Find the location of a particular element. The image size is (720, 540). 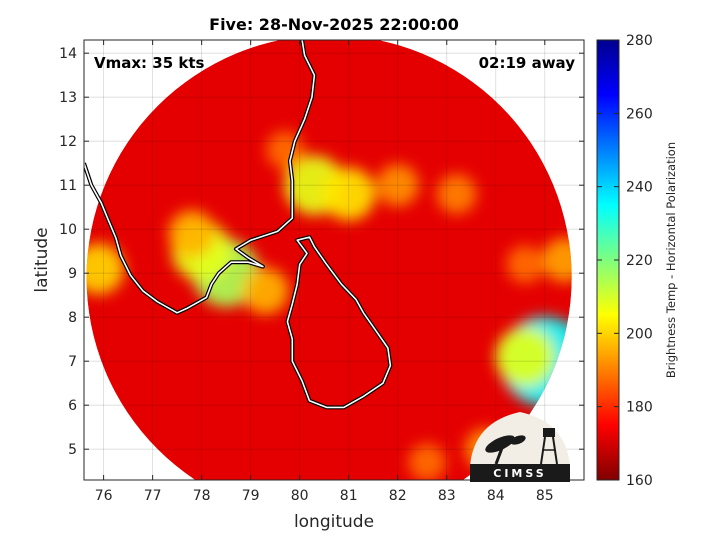

x-tick-label: 85 is located at coordinates (545, 496).